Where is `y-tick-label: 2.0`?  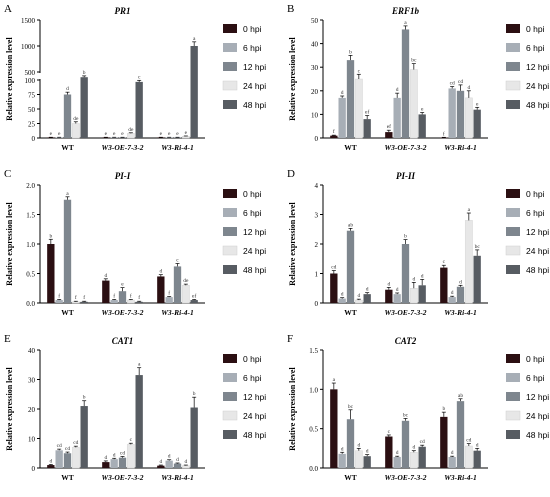 y-tick-label: 2.0 is located at coordinates (30, 186).